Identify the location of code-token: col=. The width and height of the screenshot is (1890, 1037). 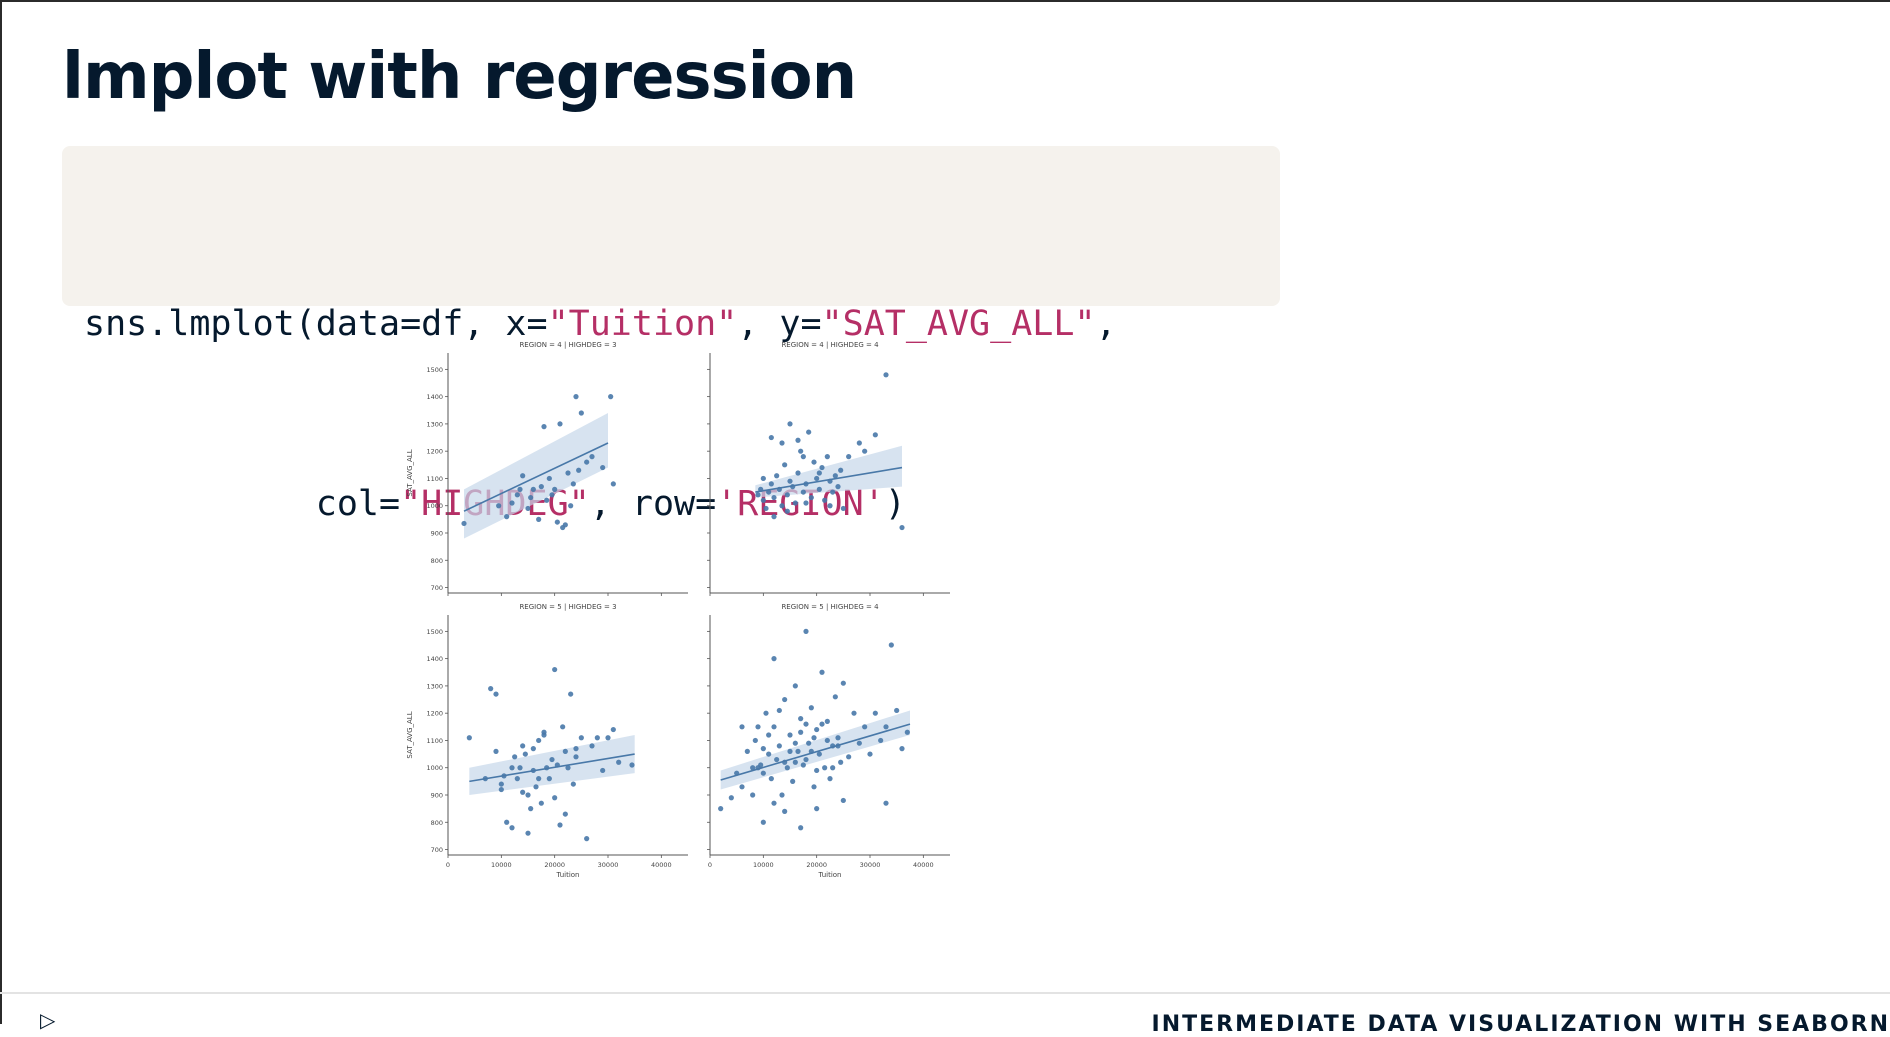
(242, 504).